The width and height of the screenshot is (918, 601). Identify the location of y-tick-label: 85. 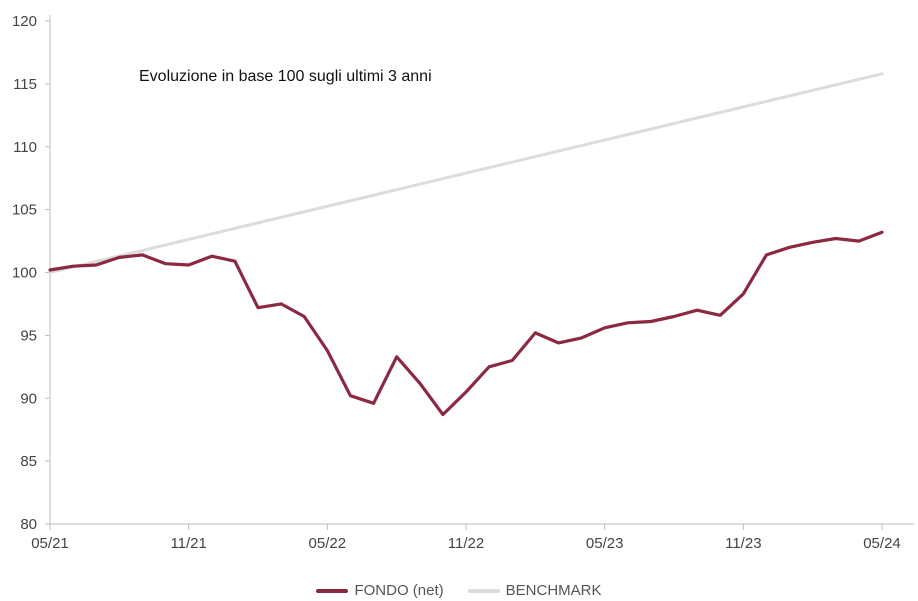
(28, 461).